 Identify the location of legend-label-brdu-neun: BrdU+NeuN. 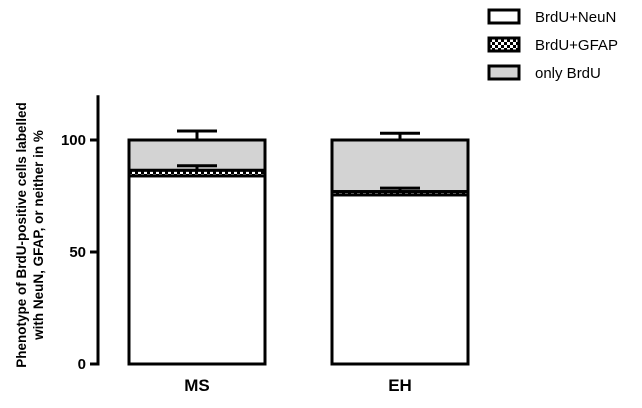
(575, 17).